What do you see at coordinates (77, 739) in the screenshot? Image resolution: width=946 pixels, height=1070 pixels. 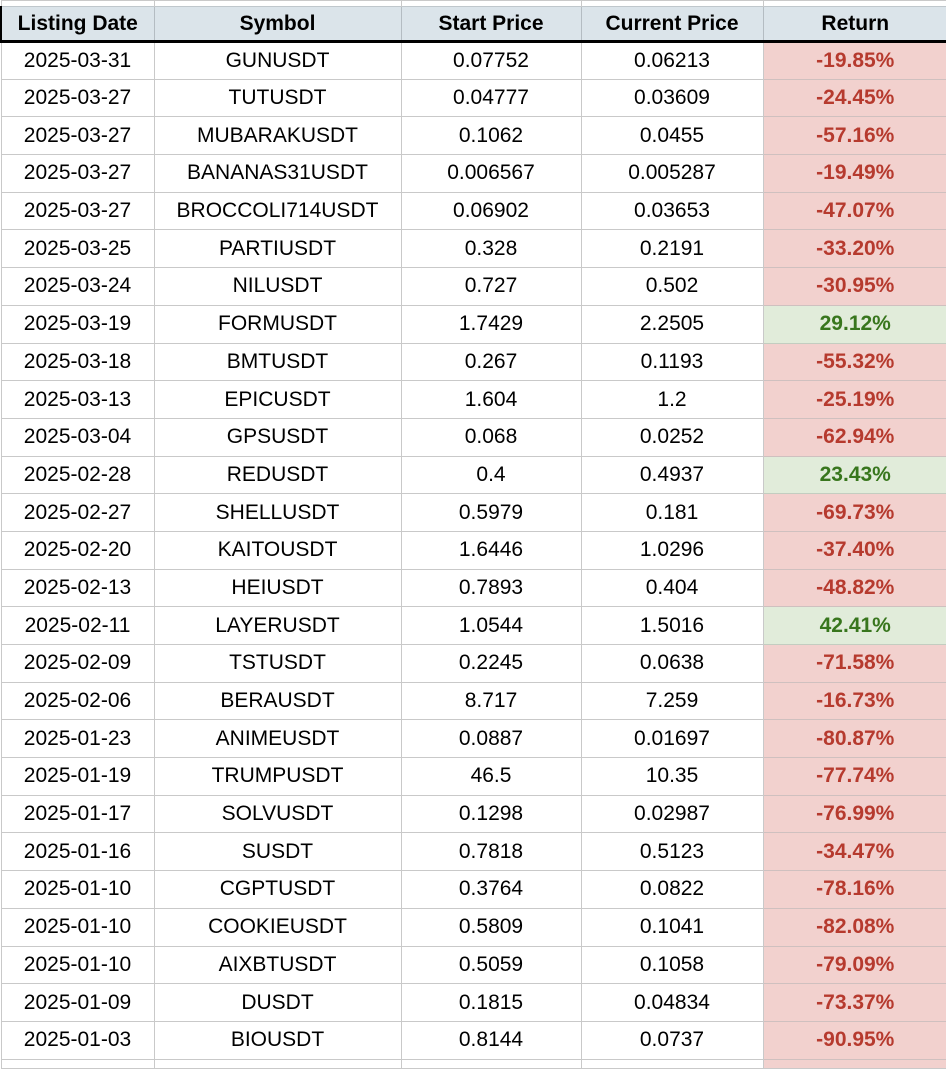 I see `cell-listing-date: 2025-01-23` at bounding box center [77, 739].